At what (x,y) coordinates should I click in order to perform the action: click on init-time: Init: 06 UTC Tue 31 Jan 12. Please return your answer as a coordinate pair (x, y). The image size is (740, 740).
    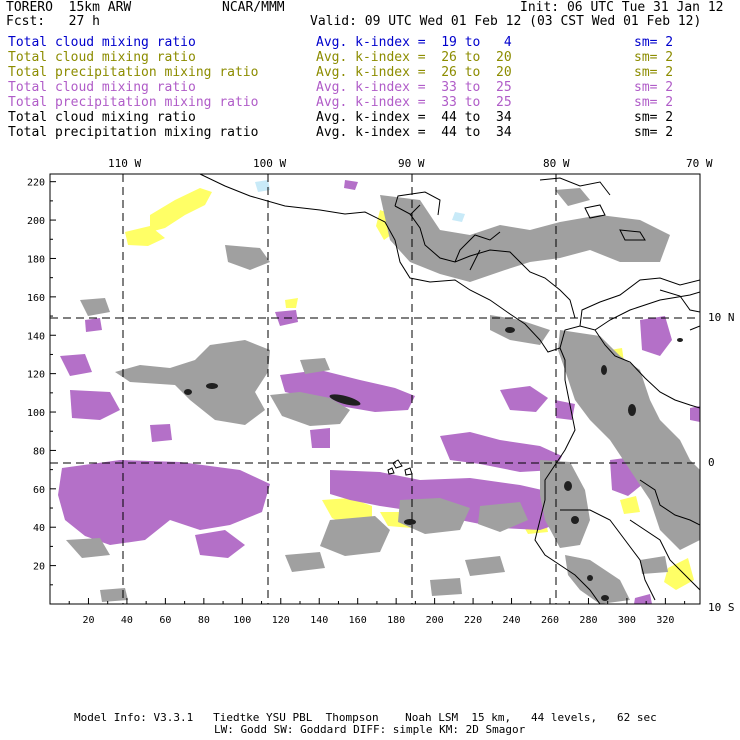
    Looking at the image, I should click on (622, 7).